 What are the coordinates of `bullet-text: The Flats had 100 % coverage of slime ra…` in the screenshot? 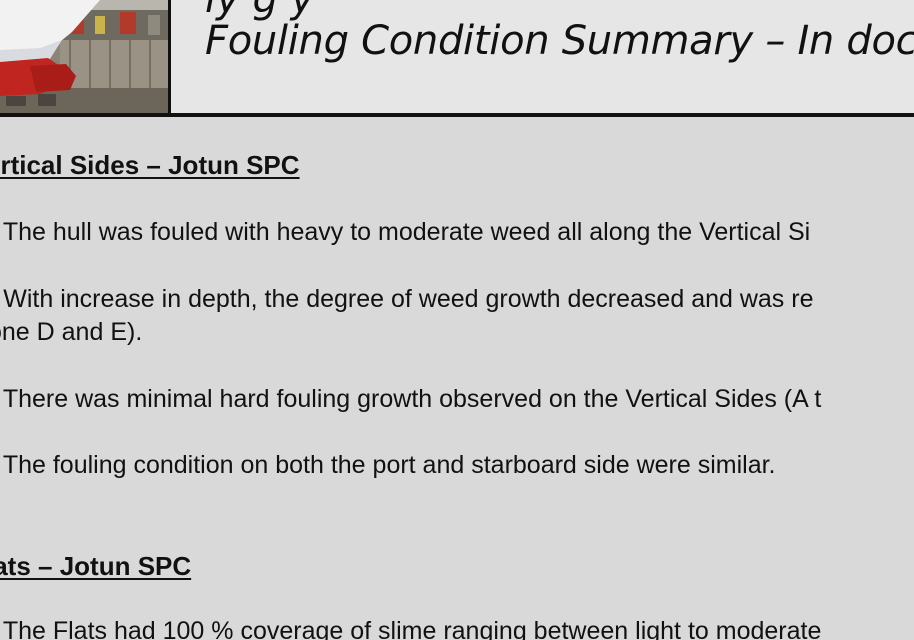 It's located at (411, 628).